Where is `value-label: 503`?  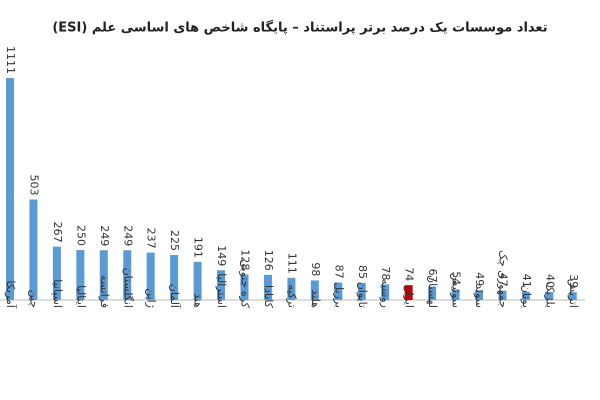 value-label: 503 is located at coordinates (33, 184).